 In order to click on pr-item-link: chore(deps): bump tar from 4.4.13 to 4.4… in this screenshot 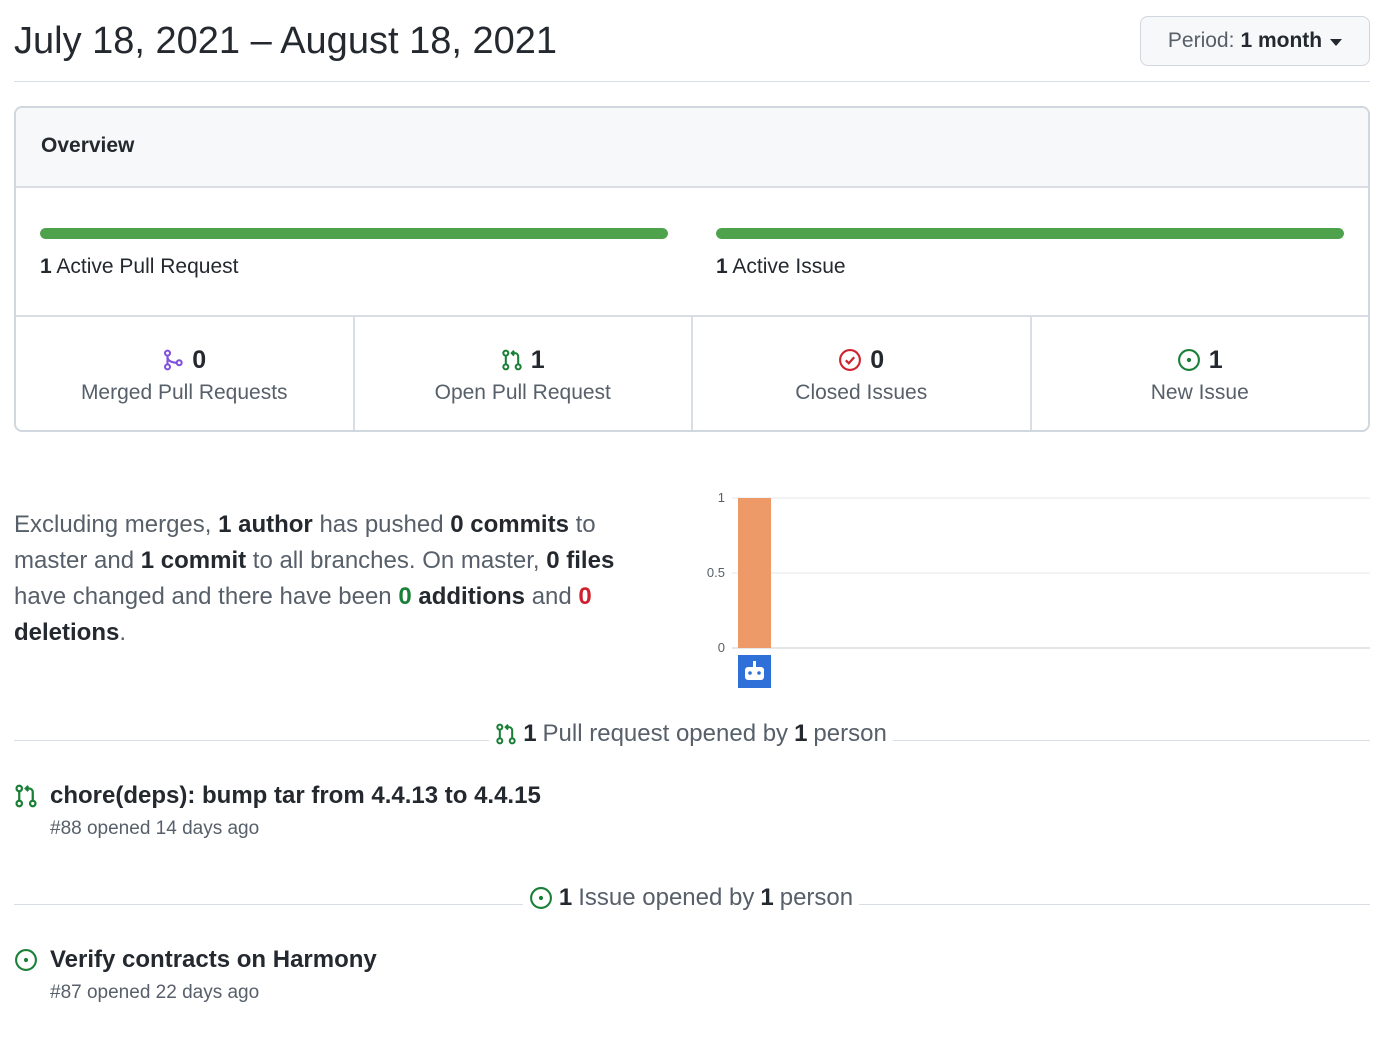, I will do `click(277, 796)`.